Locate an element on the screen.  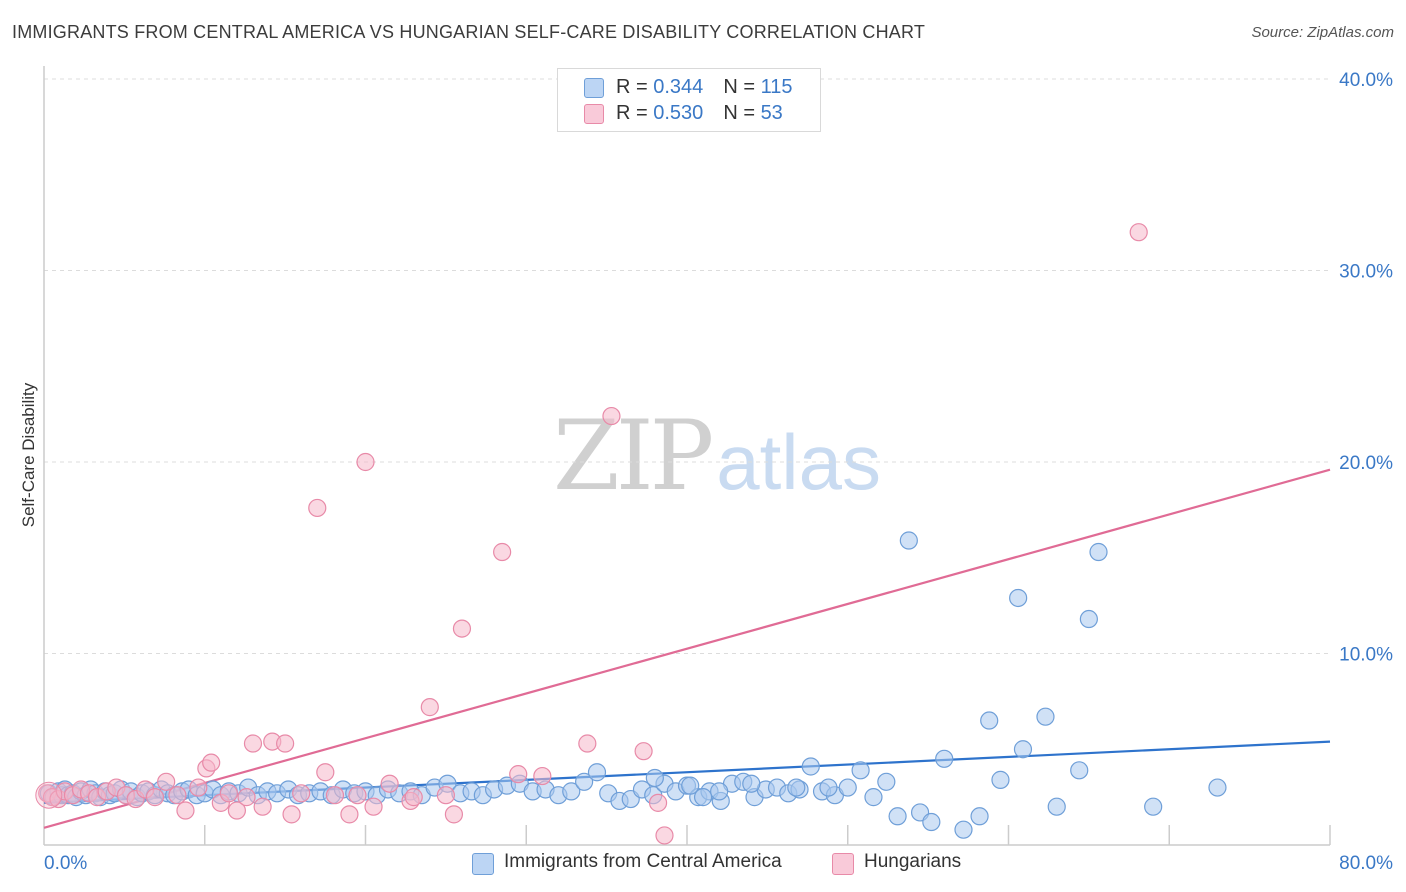
y-tick-label: 30.0% is located at coordinates (1366, 272).